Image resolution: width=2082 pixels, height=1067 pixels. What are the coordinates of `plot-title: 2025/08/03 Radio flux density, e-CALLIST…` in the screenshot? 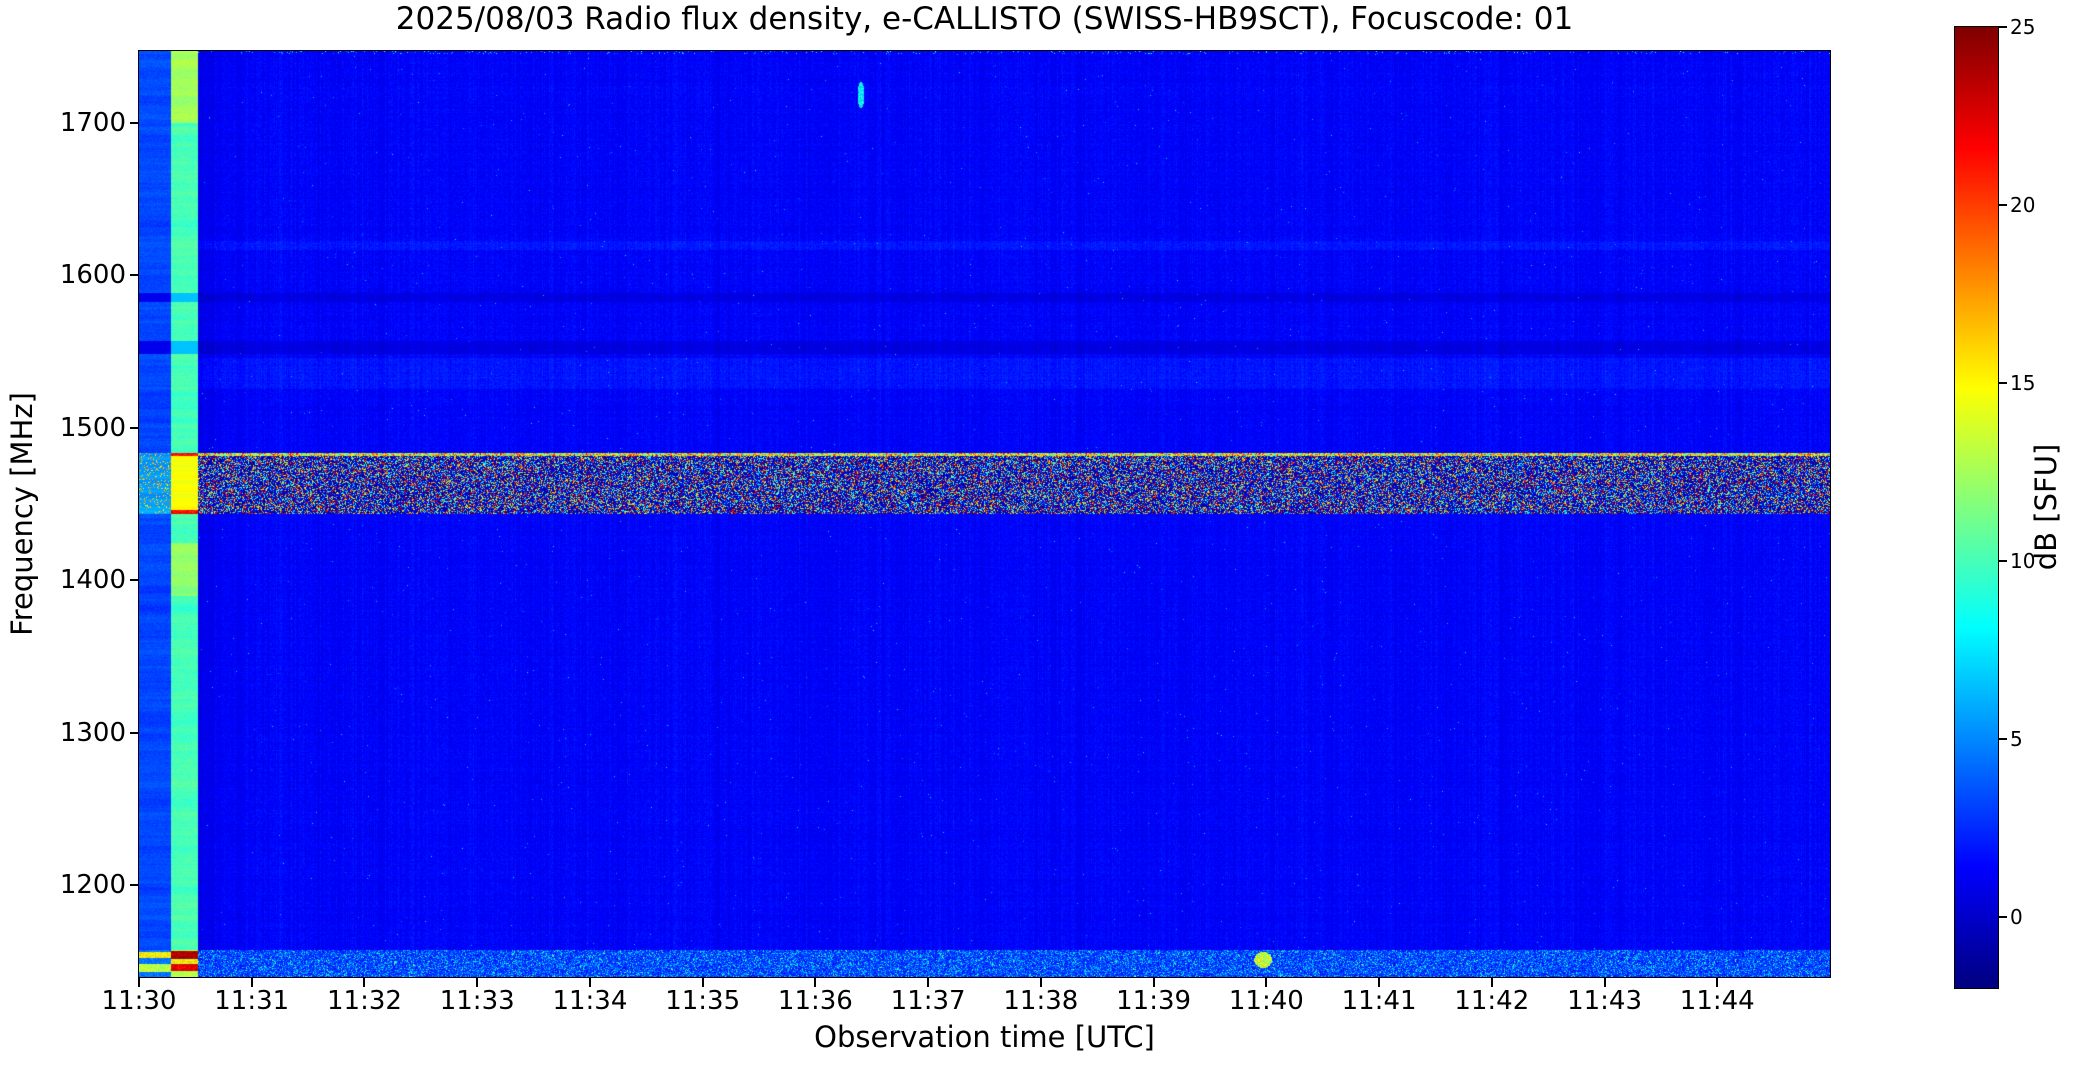 It's located at (984, 19).